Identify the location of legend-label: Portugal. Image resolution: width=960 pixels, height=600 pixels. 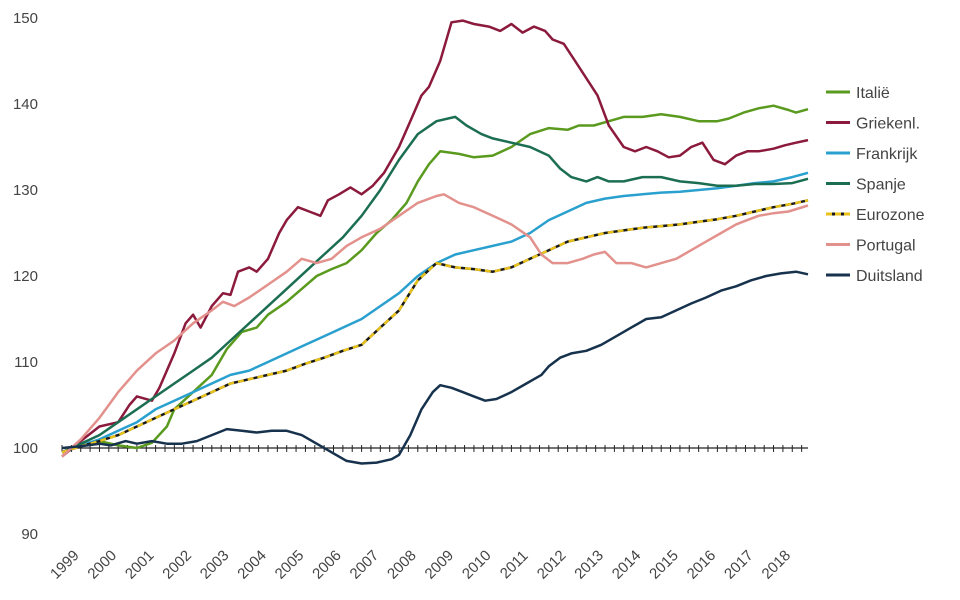
(886, 246).